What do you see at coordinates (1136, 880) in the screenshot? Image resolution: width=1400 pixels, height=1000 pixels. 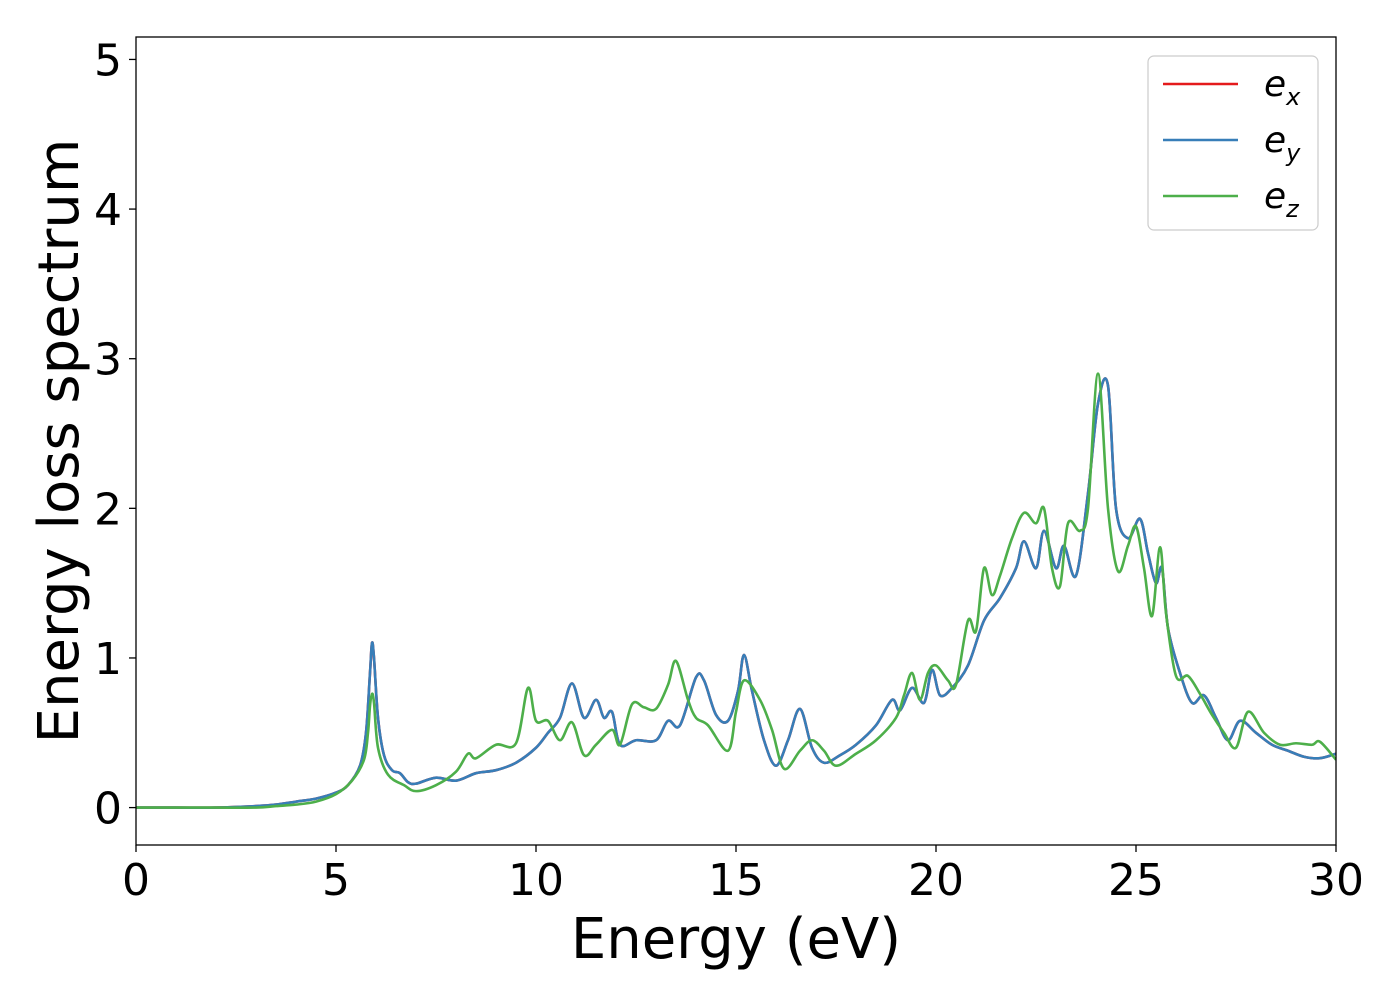 I see `x-tick-label: 25` at bounding box center [1136, 880].